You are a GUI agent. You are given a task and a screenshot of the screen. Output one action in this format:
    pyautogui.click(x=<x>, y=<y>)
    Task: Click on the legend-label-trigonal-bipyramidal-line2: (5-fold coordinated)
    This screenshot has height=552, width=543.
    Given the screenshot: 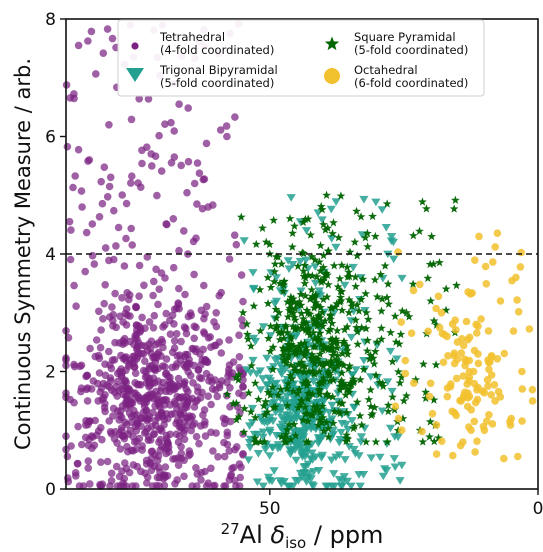 What is the action you would take?
    pyautogui.click(x=217, y=83)
    